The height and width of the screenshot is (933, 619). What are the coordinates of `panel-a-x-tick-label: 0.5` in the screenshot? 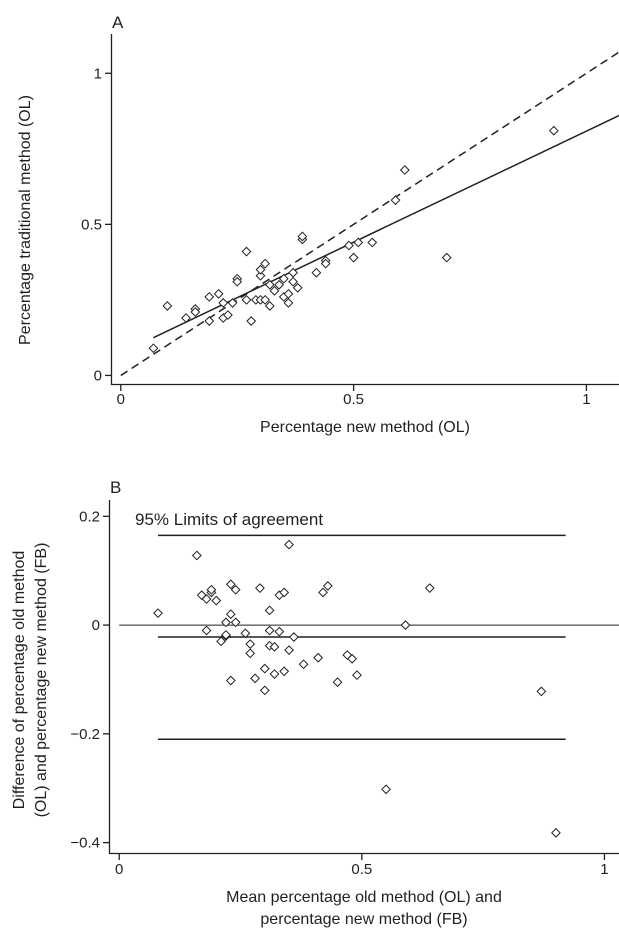 It's located at (353, 399).